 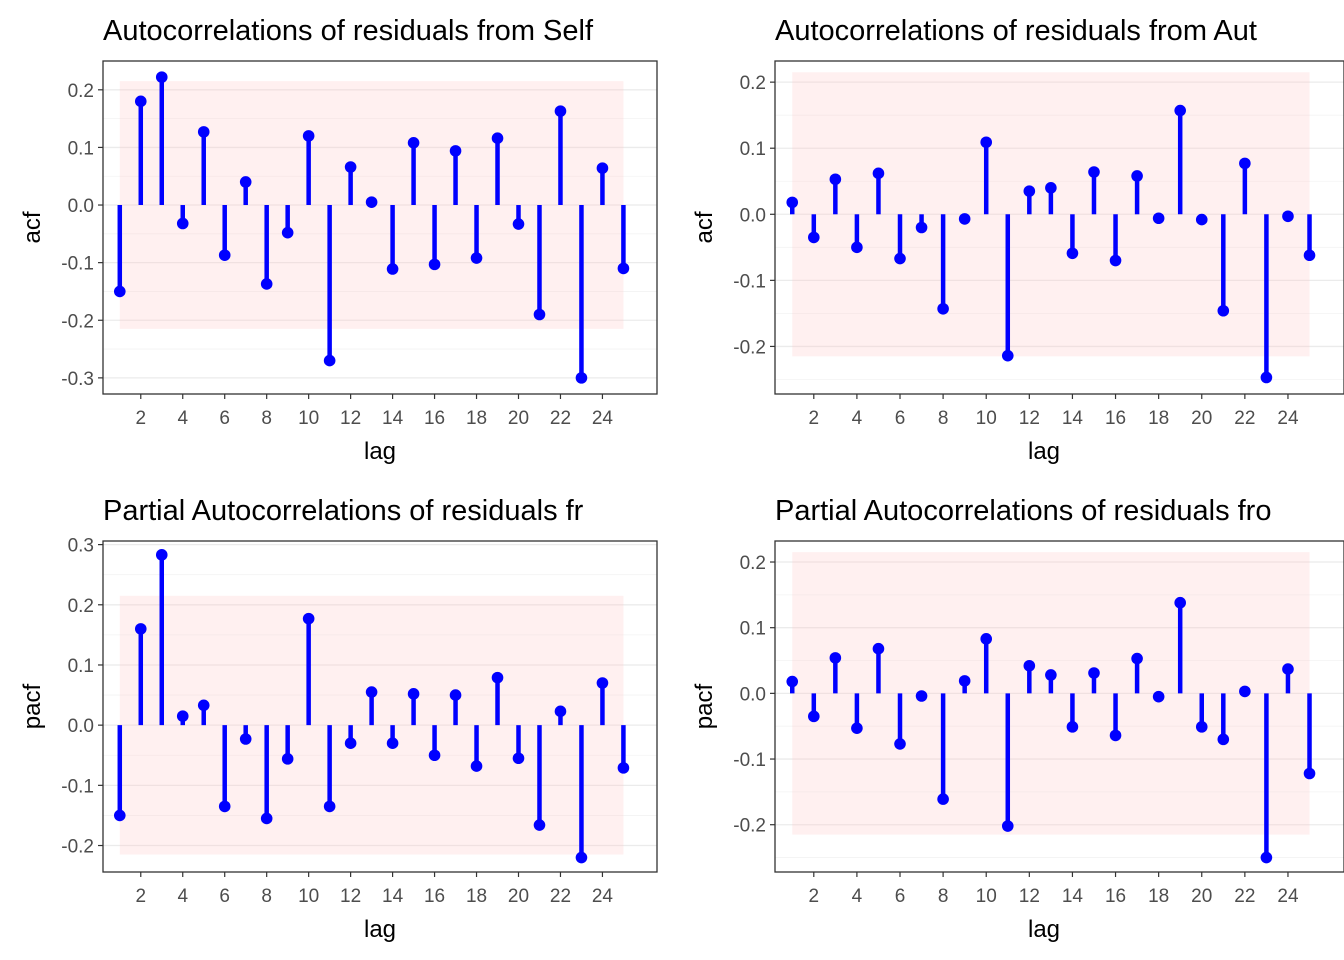 What do you see at coordinates (32, 706) in the screenshot?
I see `y-axis-title: pacf` at bounding box center [32, 706].